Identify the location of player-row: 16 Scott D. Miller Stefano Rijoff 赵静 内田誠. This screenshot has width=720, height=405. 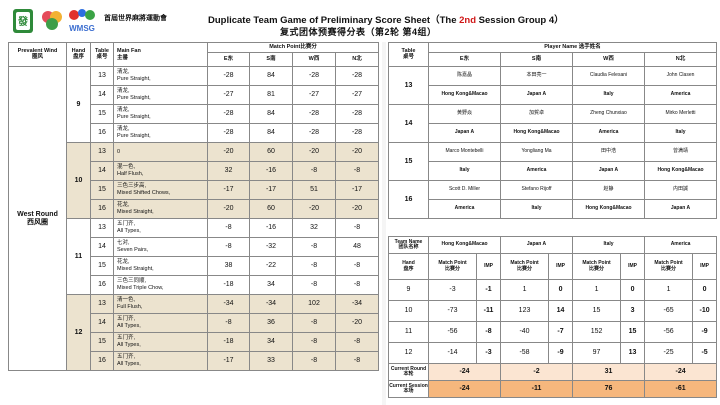
(552, 199).